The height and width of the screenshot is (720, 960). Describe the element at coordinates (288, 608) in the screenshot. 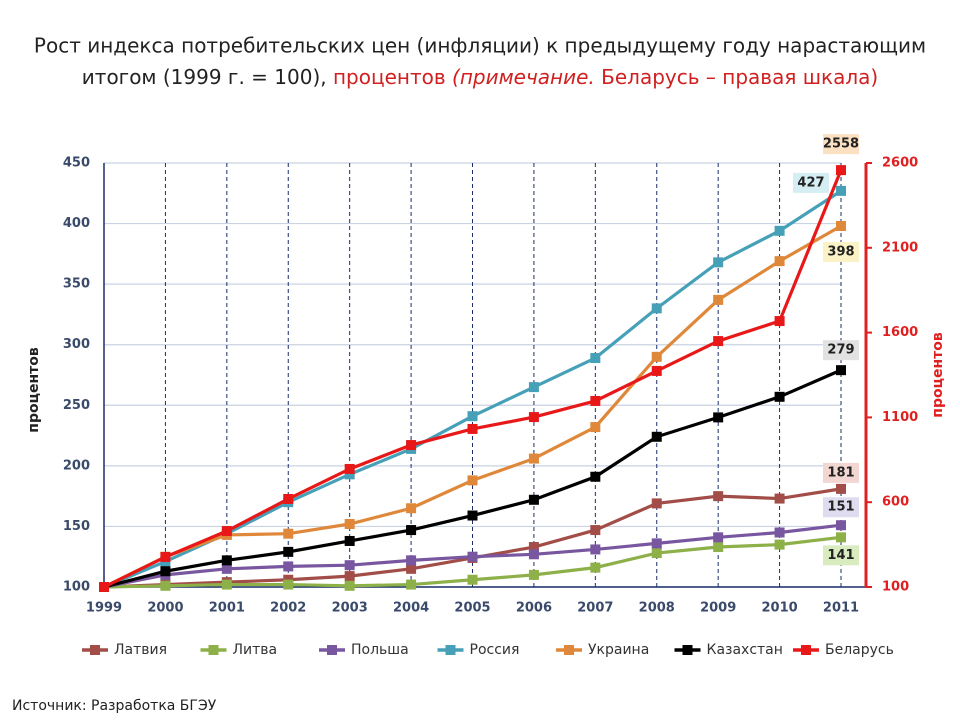

I see `x-tick-label: 2002` at that location.